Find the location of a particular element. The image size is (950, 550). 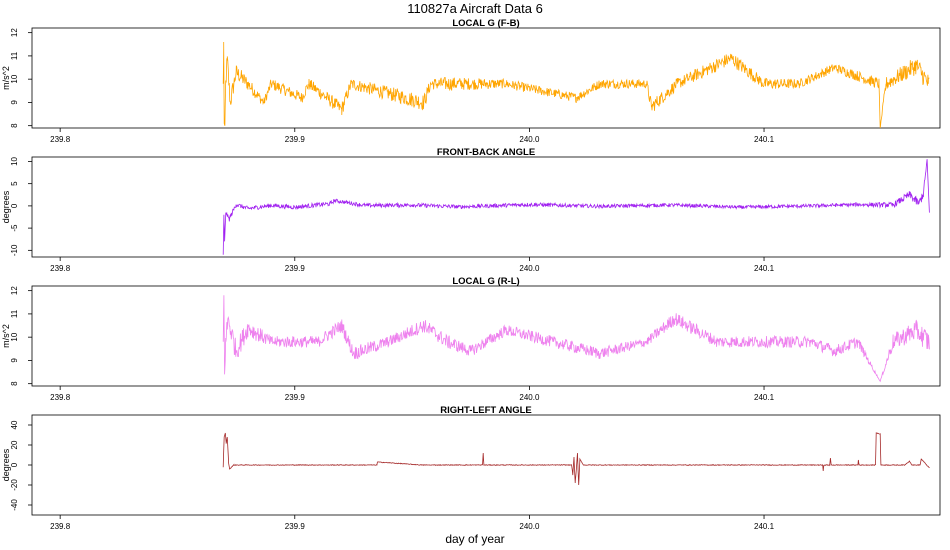

x-axis-label: day of year is located at coordinates (474, 539).